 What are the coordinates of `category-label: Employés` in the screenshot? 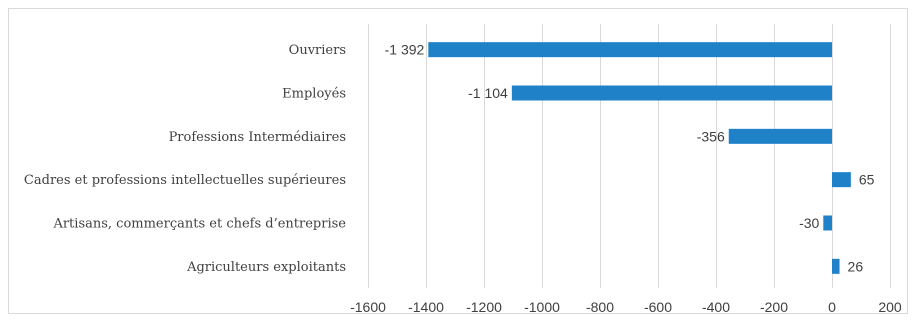 It's located at (314, 94).